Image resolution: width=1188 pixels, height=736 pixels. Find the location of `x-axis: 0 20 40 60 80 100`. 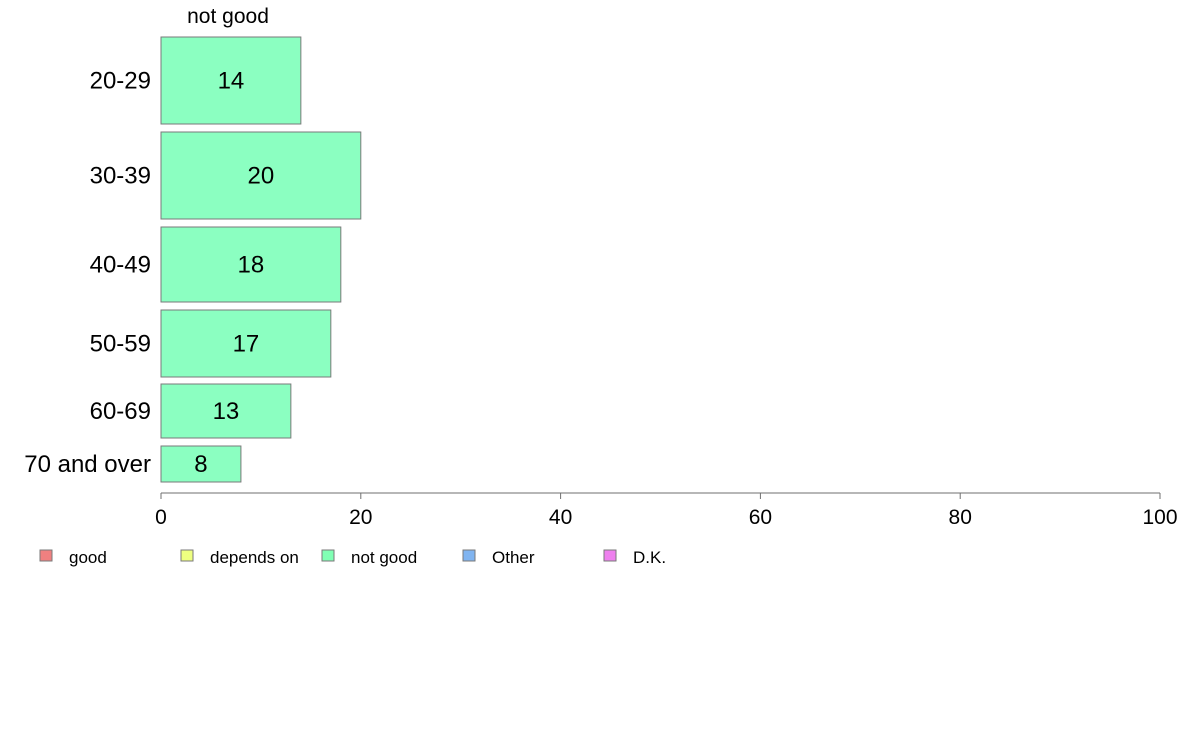

x-axis: 0 20 40 60 80 100 is located at coordinates (666, 510).